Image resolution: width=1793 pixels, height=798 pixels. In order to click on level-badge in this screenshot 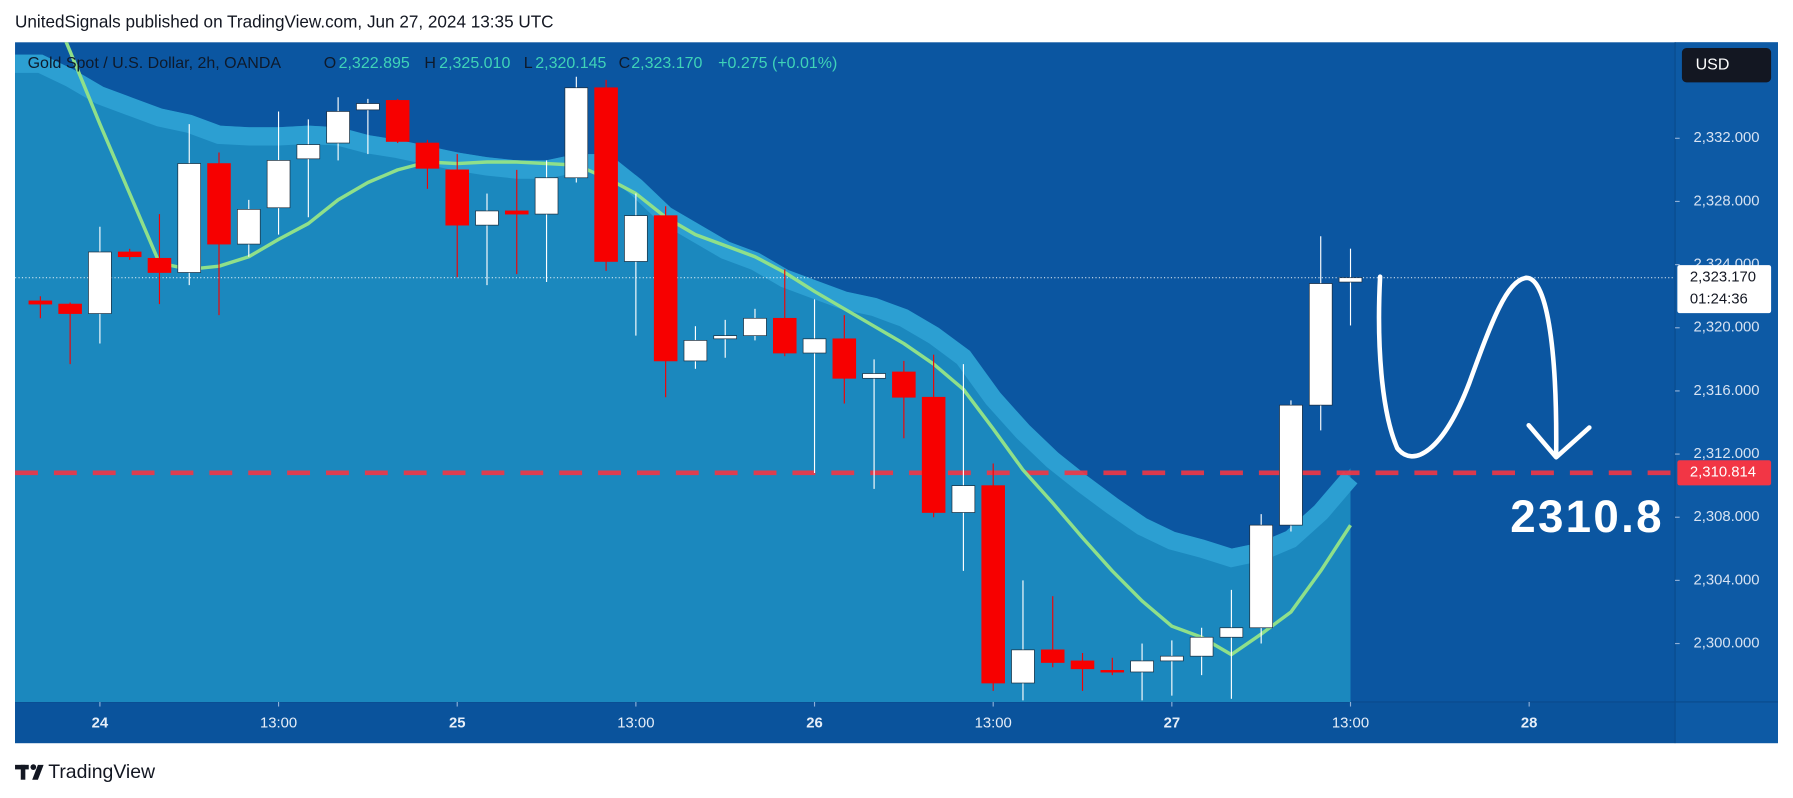, I will do `click(1724, 473)`.